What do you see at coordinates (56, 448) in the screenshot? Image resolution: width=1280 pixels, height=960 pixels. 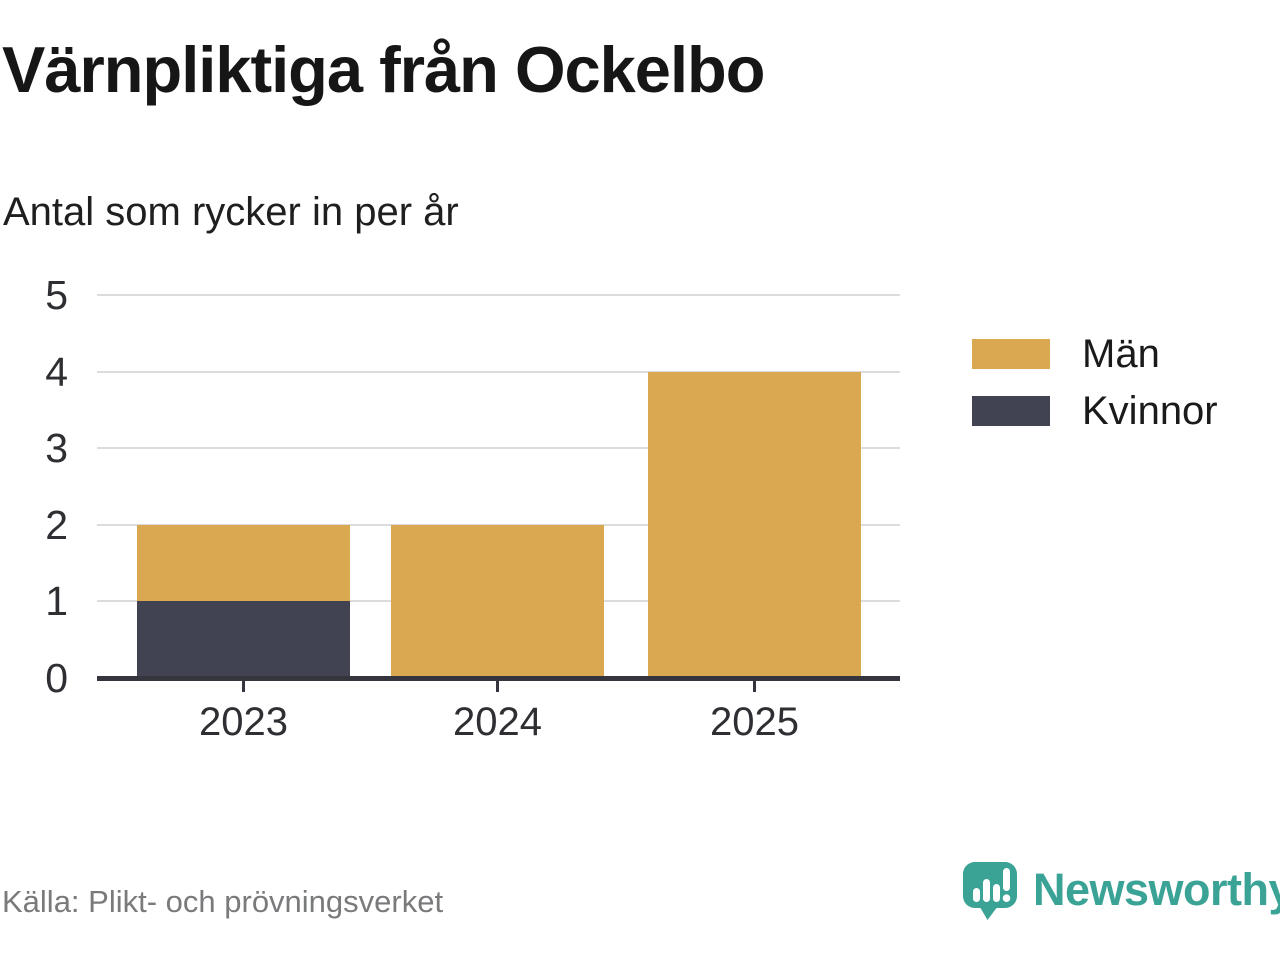 I see `y-axis-label-3: 3` at bounding box center [56, 448].